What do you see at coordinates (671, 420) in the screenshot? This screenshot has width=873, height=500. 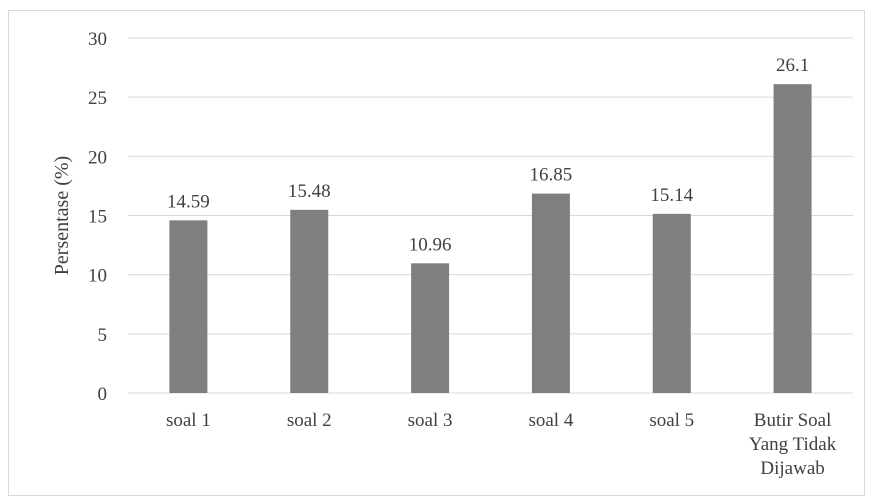 I see `x-category-label: soal 5` at bounding box center [671, 420].